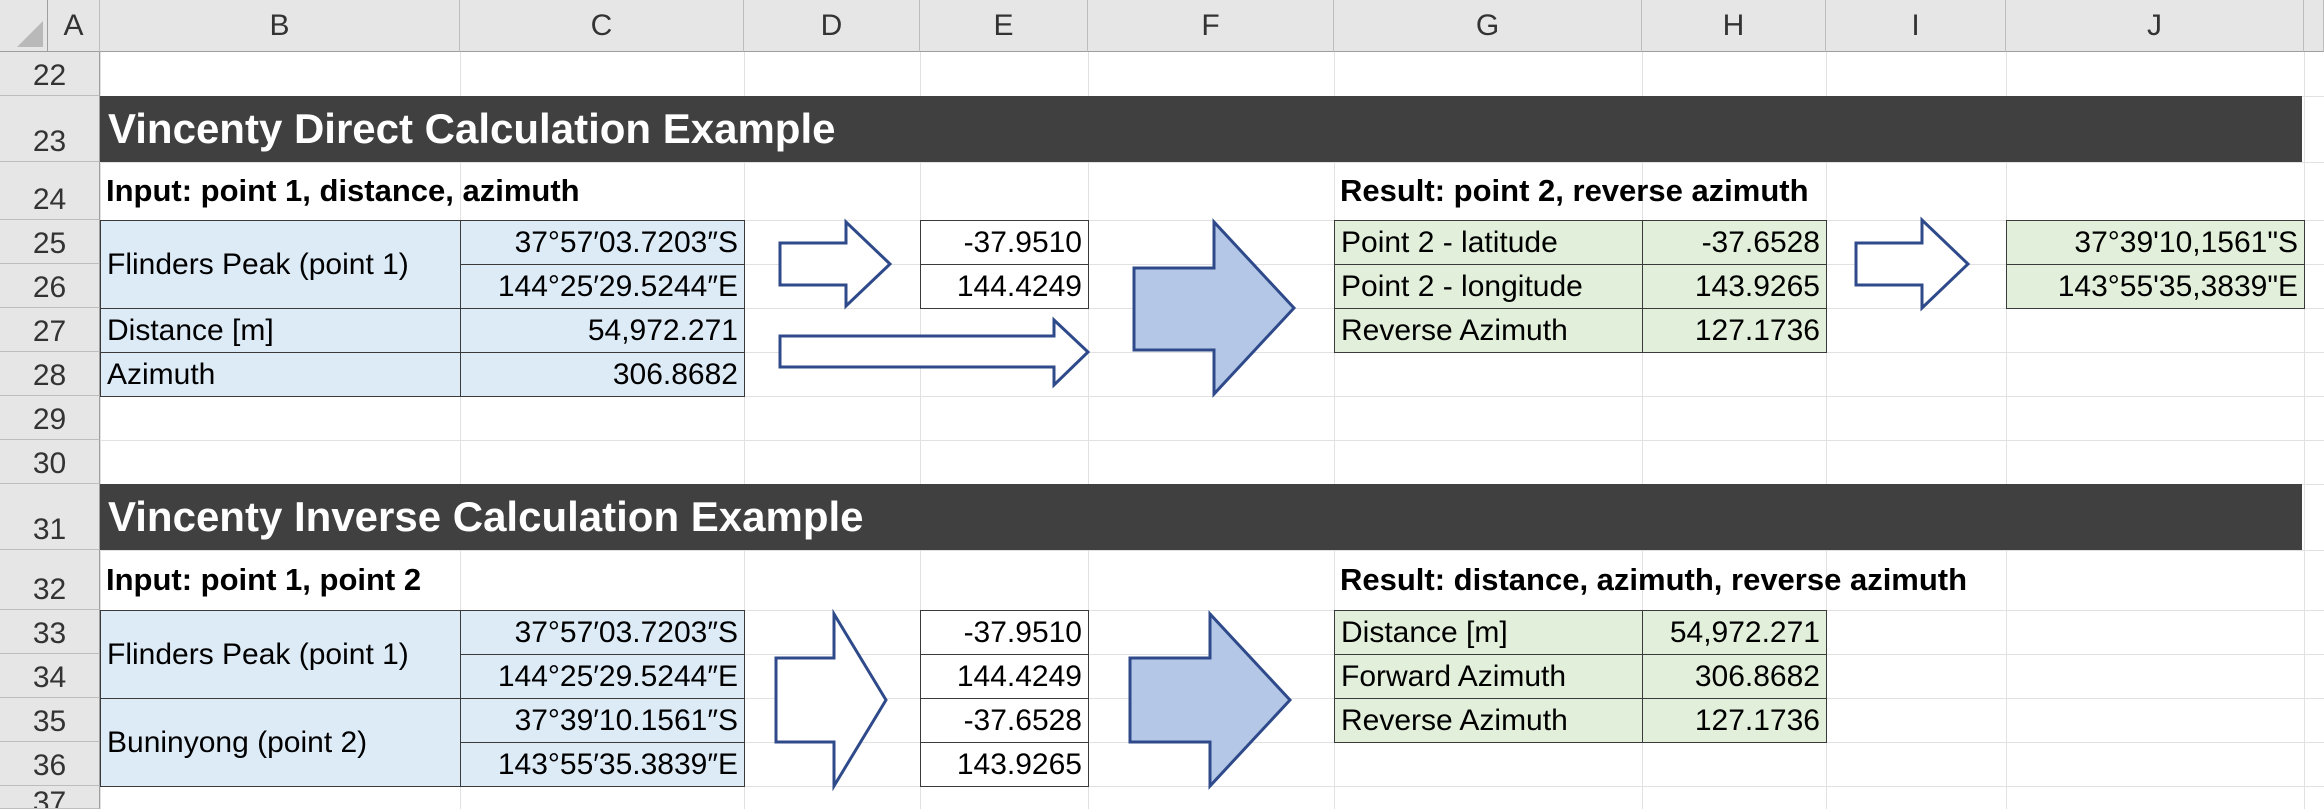 The image size is (2324, 809). I want to click on inverse-point1-lat-cell: 37°57′03.7203″S, so click(602, 632).